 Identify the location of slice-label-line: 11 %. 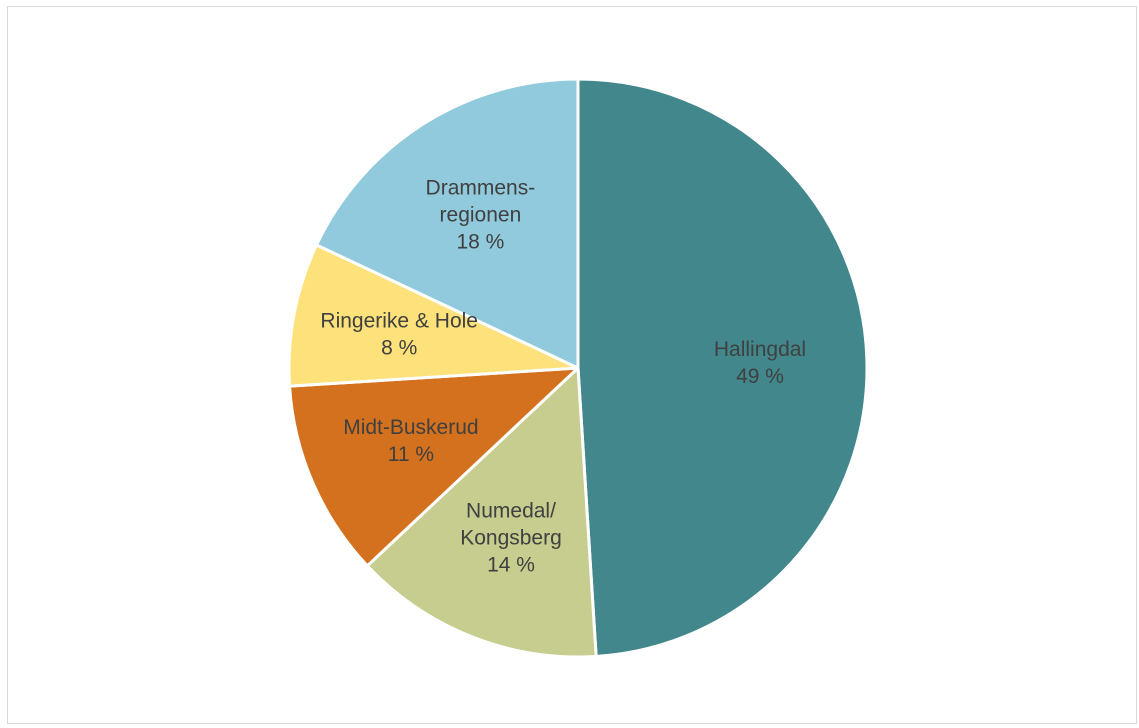
(411, 454).